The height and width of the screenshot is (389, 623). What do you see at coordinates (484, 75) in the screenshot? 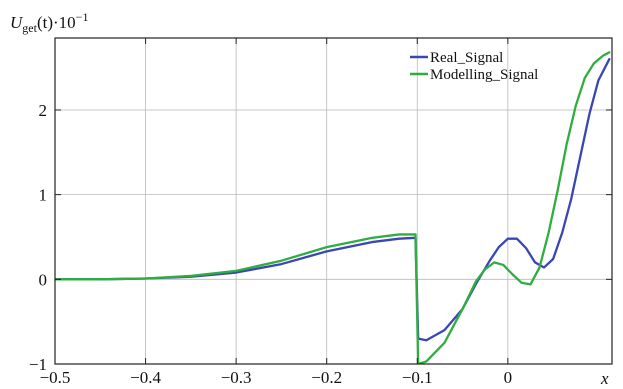
I see `legend-label-modelling-signal: Modelling_Signal` at bounding box center [484, 75].